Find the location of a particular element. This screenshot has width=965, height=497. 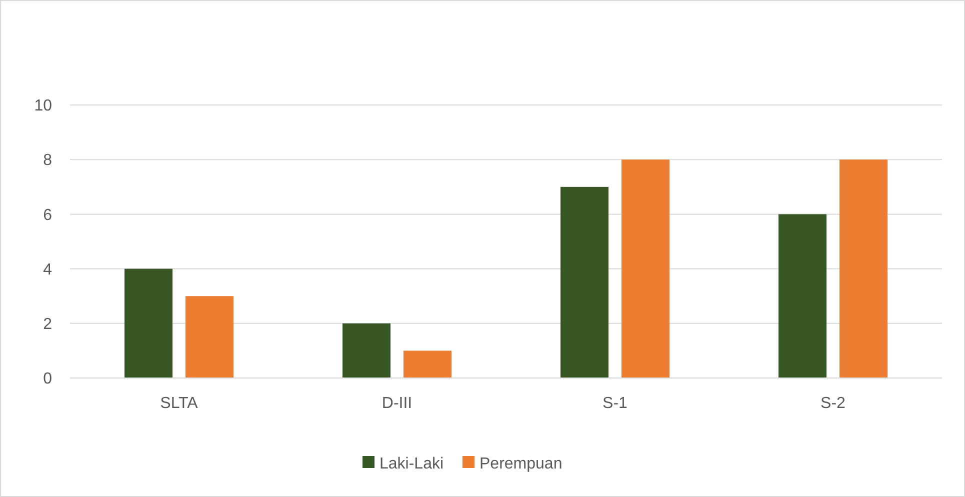

x-tick-label: S-1 is located at coordinates (615, 403).